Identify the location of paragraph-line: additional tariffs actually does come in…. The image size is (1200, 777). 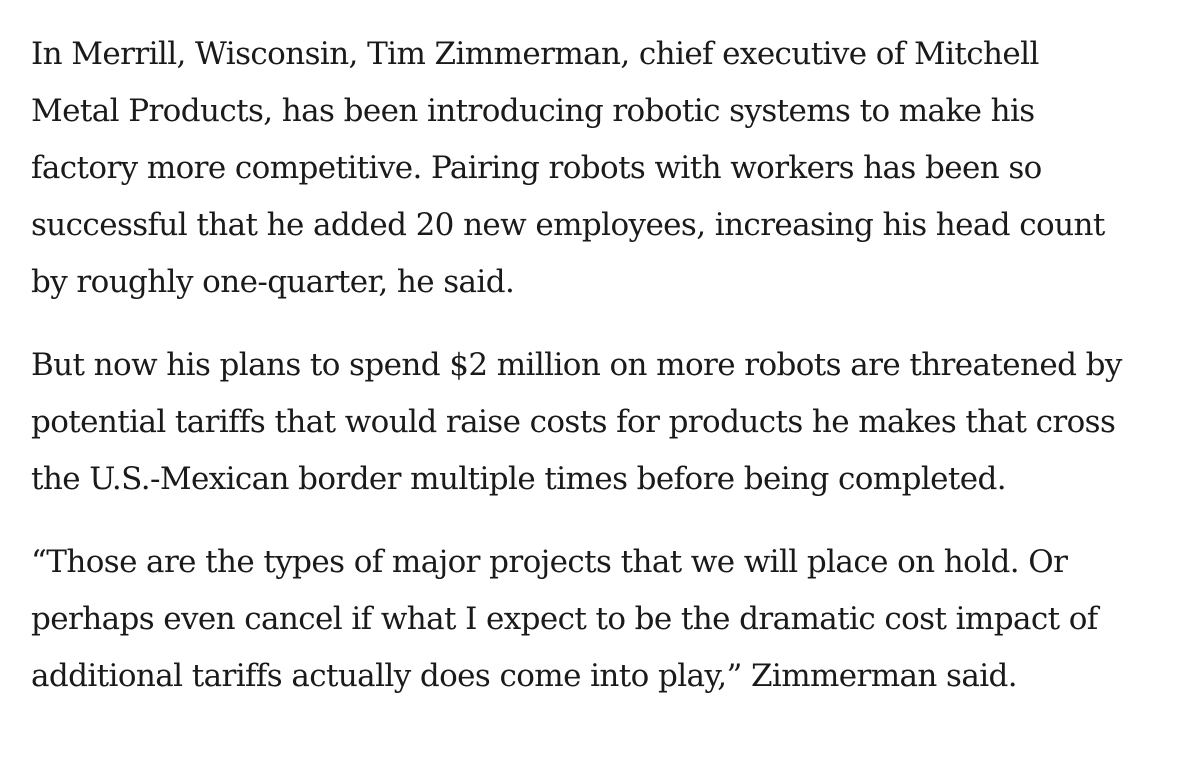
(524, 676).